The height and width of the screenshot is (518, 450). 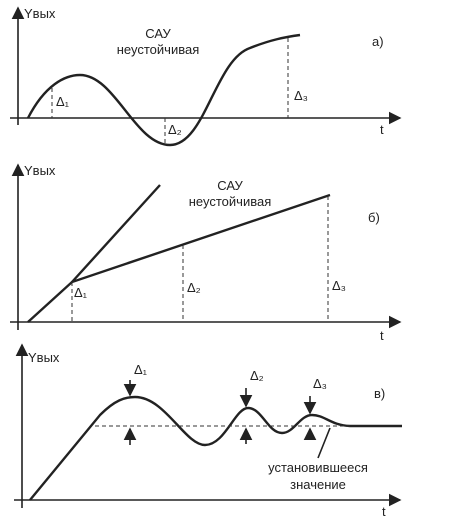 What do you see at coordinates (379, 393) in the screenshot?
I see `panel-tag: в)` at bounding box center [379, 393].